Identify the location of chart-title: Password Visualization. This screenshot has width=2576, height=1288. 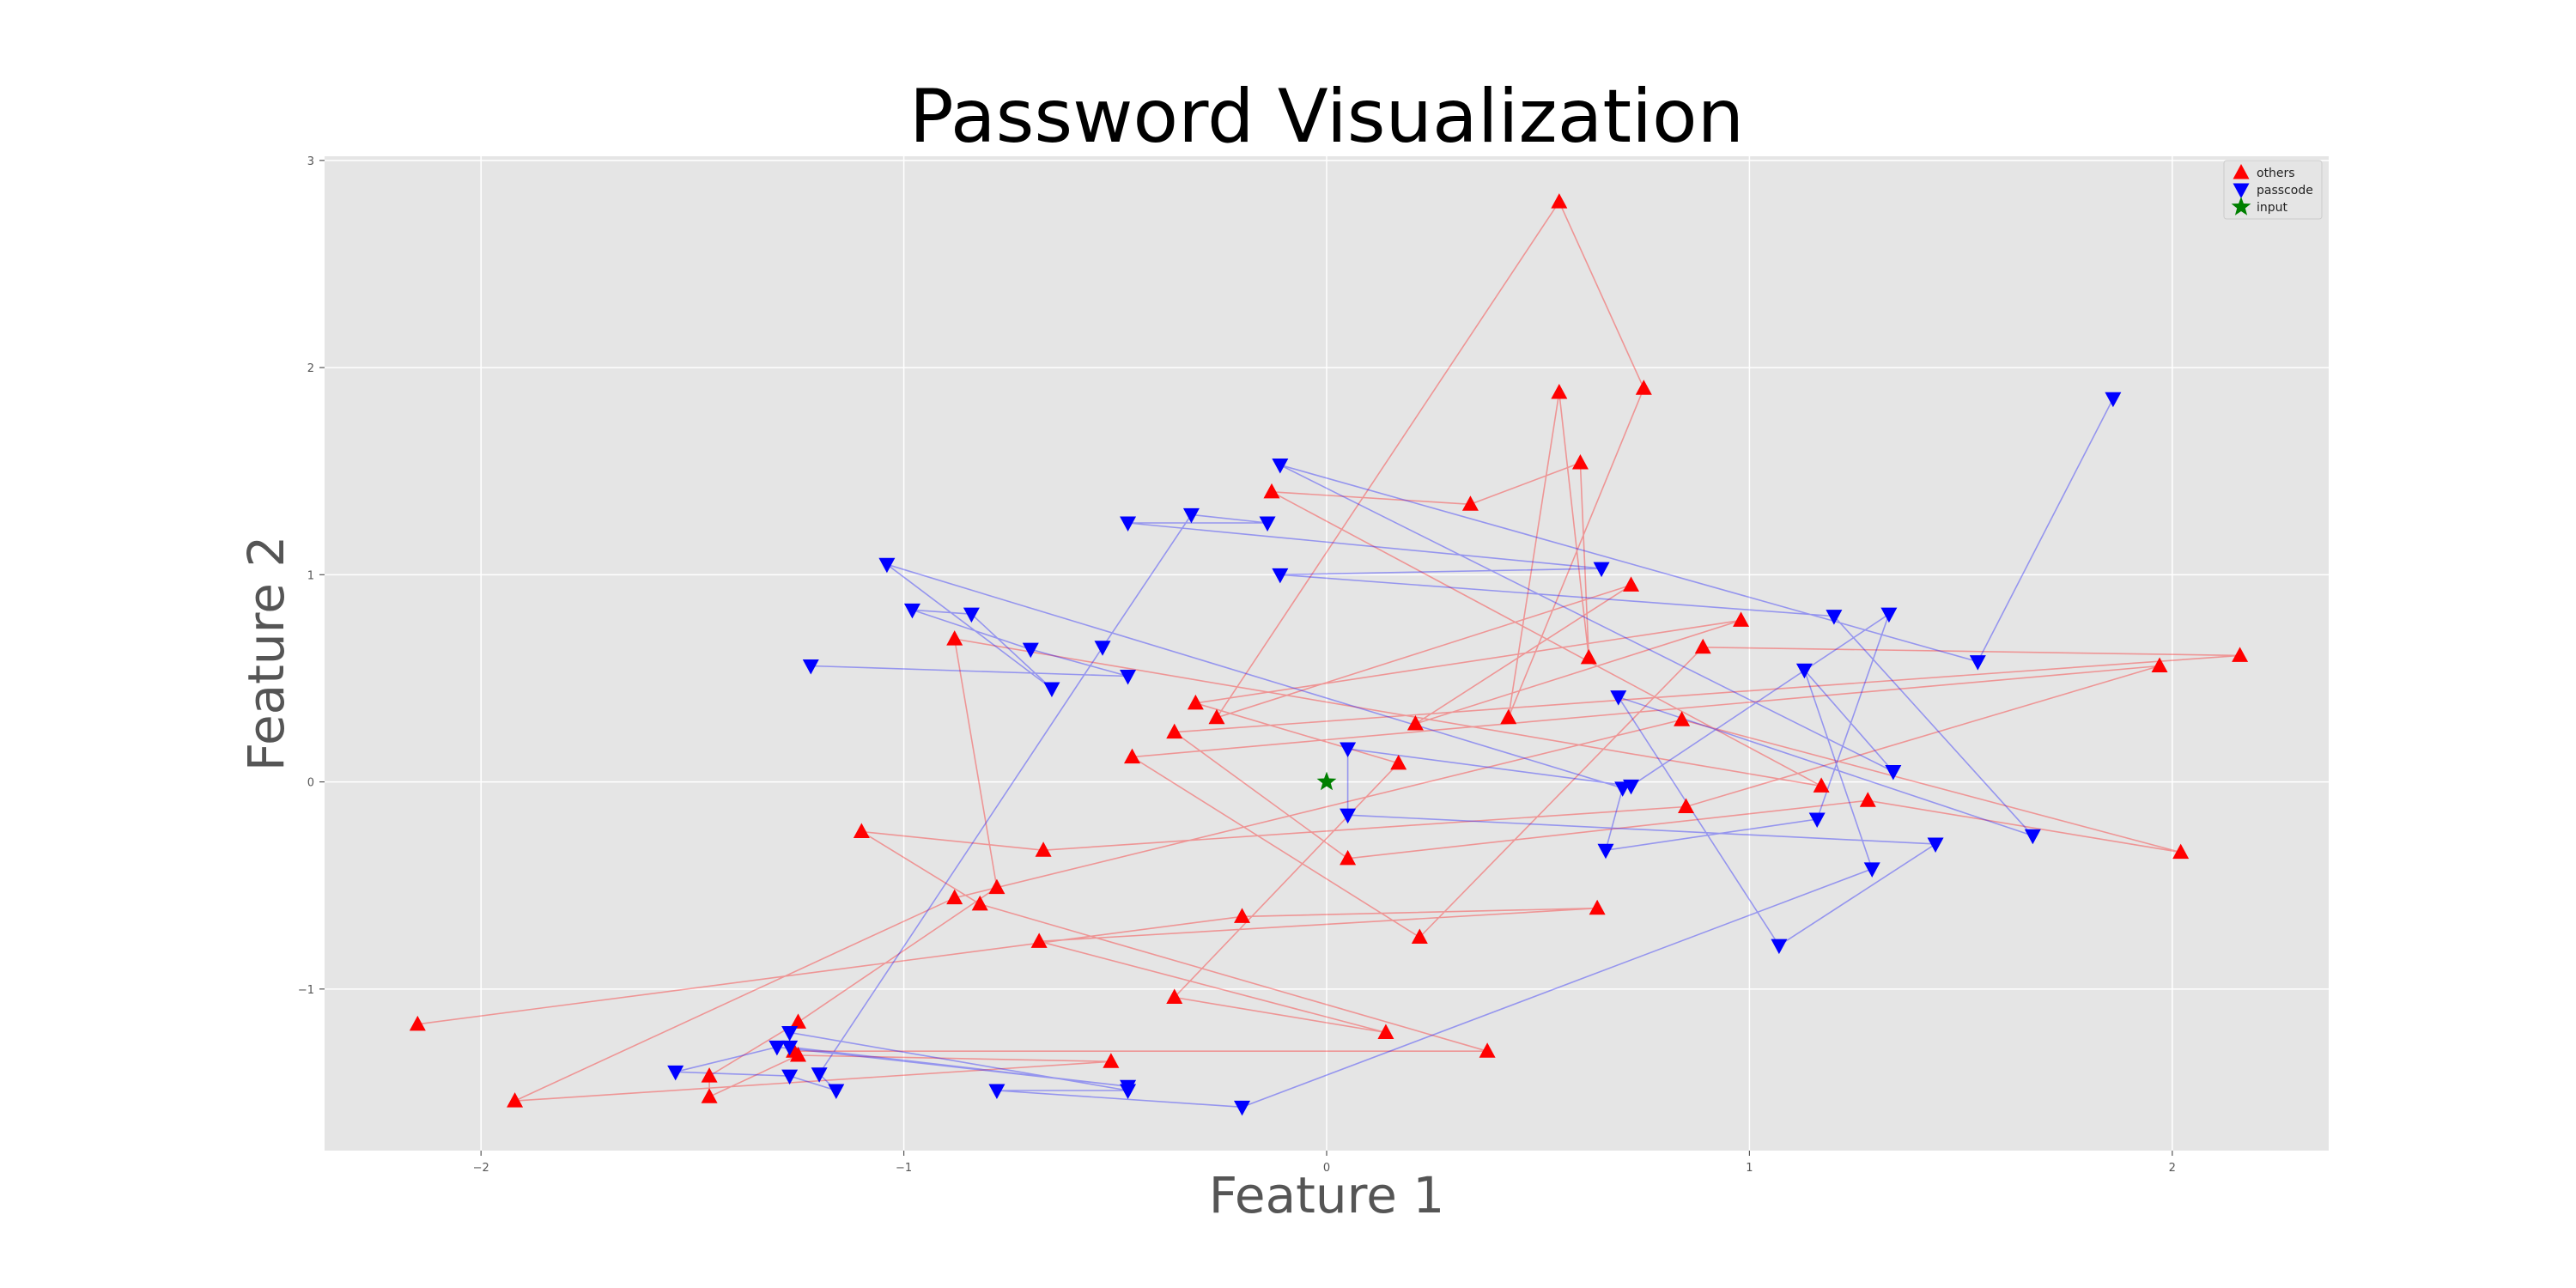
(1327, 117).